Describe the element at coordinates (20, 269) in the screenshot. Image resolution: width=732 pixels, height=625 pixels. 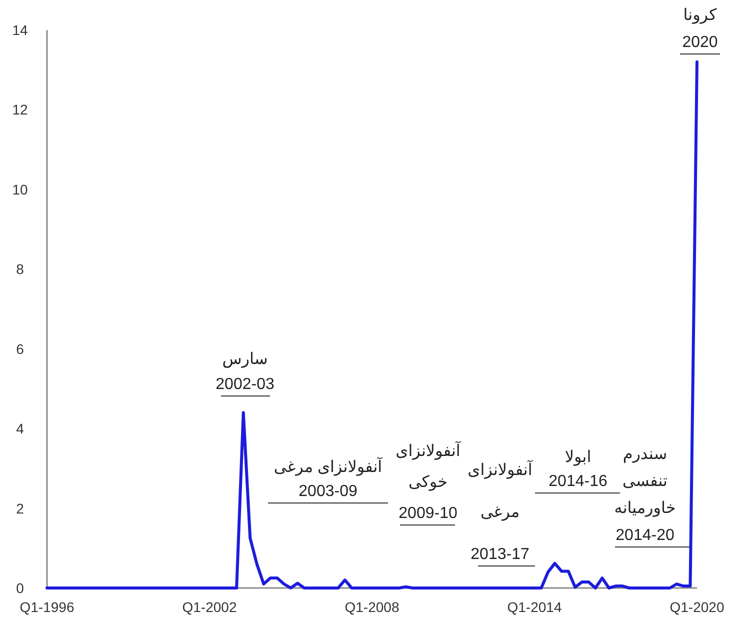
I see `y-tick-label: 8` at that location.